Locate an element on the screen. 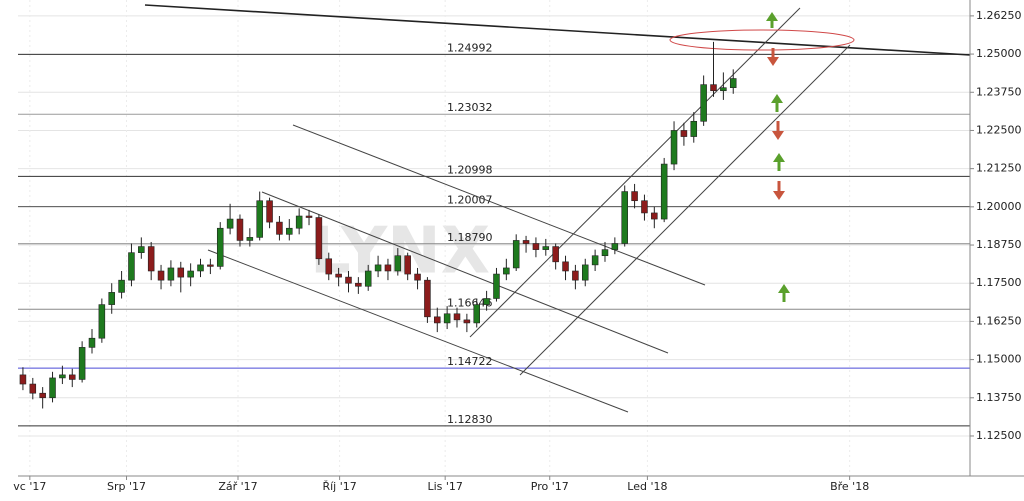 The height and width of the screenshot is (501, 1024). y-tick-label: 1.23750 is located at coordinates (999, 91).